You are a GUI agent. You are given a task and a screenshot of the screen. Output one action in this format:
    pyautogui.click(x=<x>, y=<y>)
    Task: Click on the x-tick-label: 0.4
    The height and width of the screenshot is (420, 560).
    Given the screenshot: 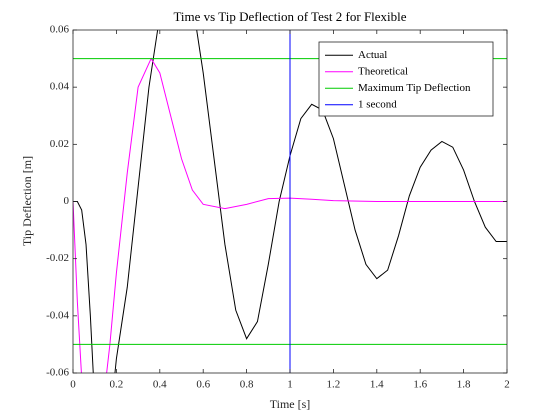 What is the action you would take?
    pyautogui.click(x=160, y=385)
    